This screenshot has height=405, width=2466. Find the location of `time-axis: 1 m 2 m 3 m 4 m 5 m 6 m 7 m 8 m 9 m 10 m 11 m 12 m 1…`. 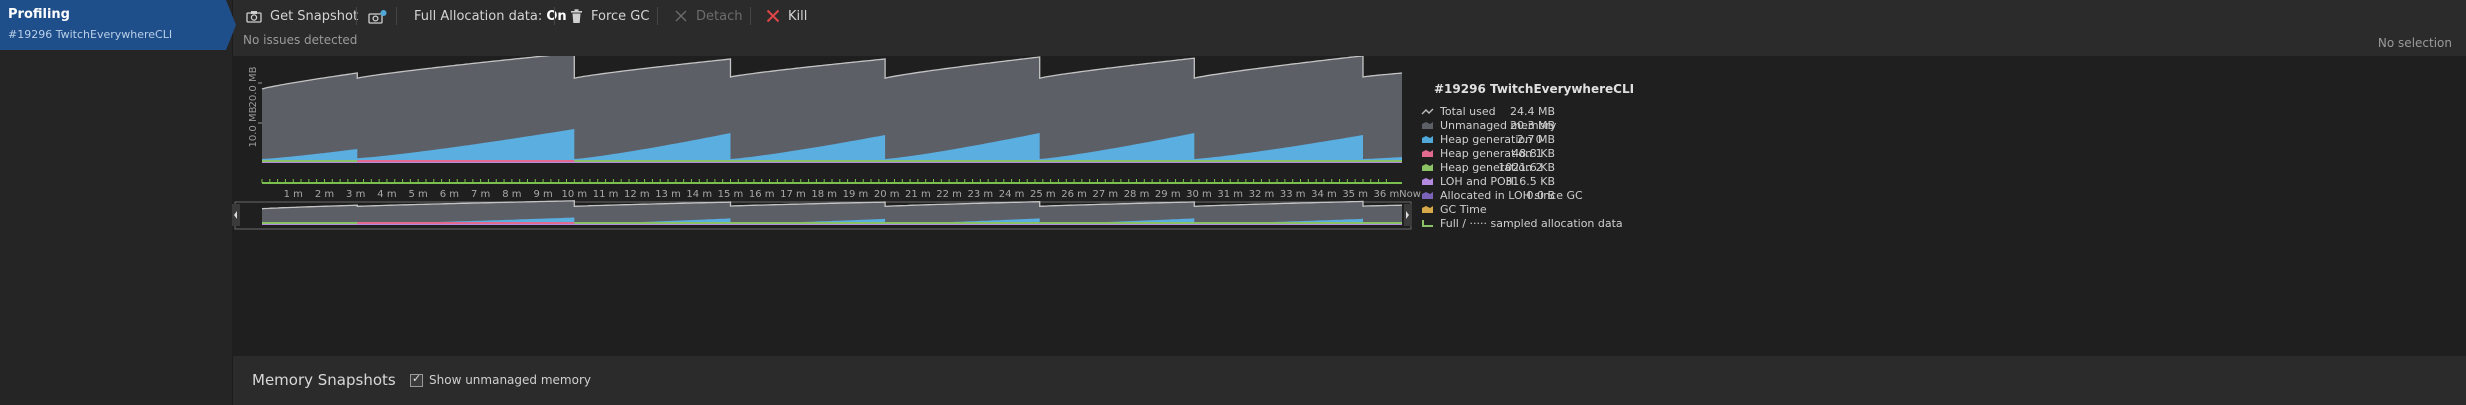

time-axis: 1 m 2 m 3 m 4 m 5 m 6 m 7 m 8 m 9 m 10 m 11 m 12 m 1… is located at coordinates (841, 189).